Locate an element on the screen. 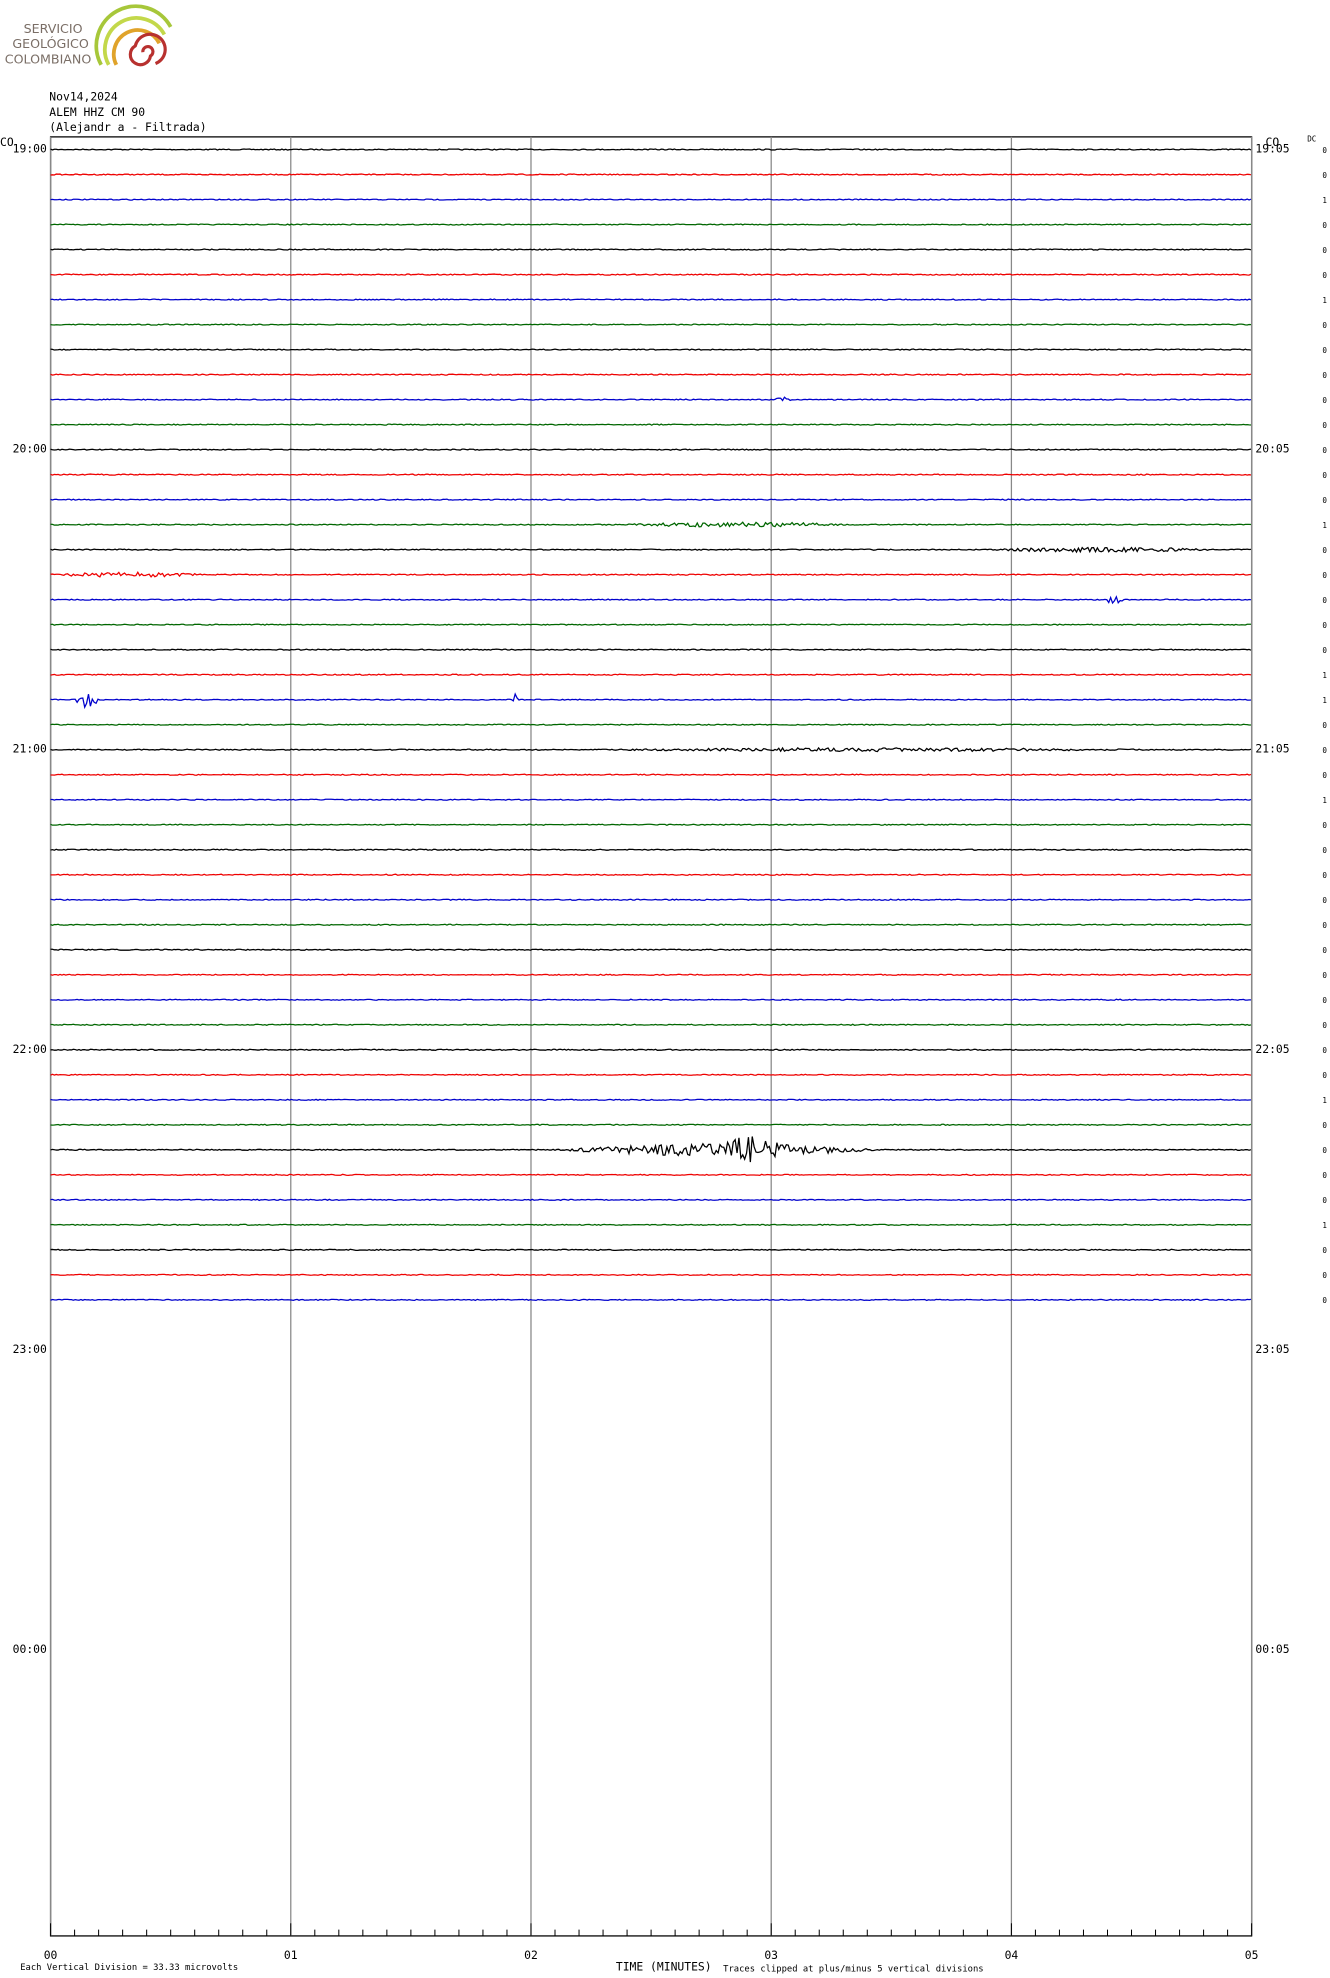 This screenshot has height=1978, width=1330. time-label: 23:00 is located at coordinates (30, 1349).